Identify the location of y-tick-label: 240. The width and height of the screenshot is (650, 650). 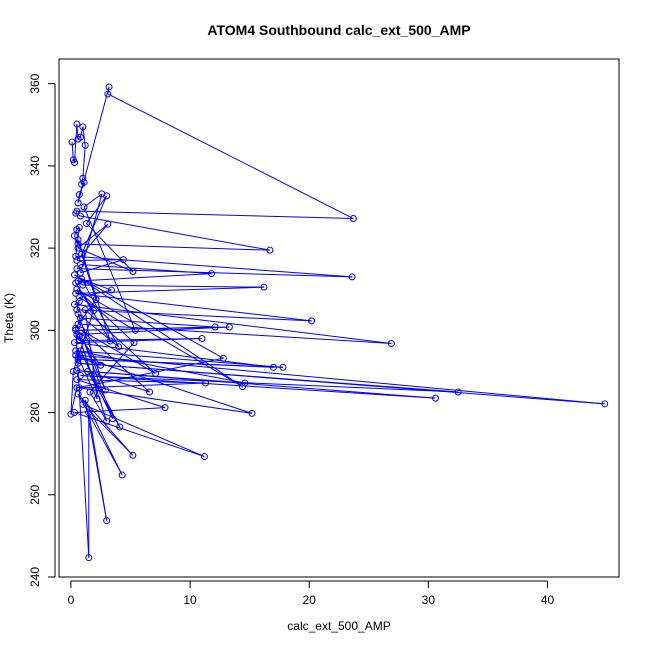
(35, 577).